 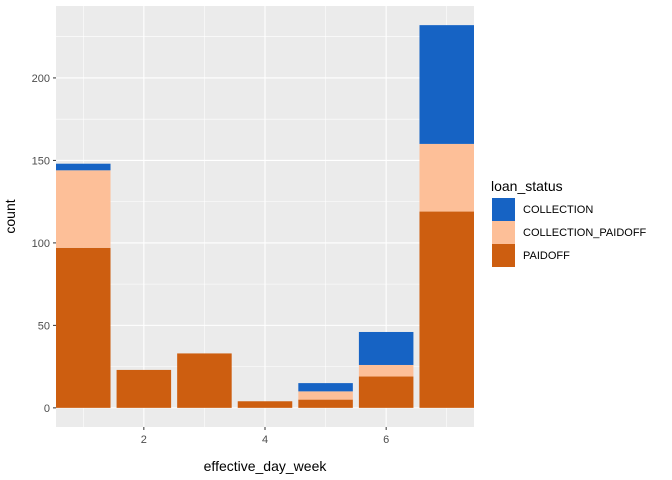 What do you see at coordinates (386, 440) in the screenshot?
I see `x-tick-label: 6` at bounding box center [386, 440].